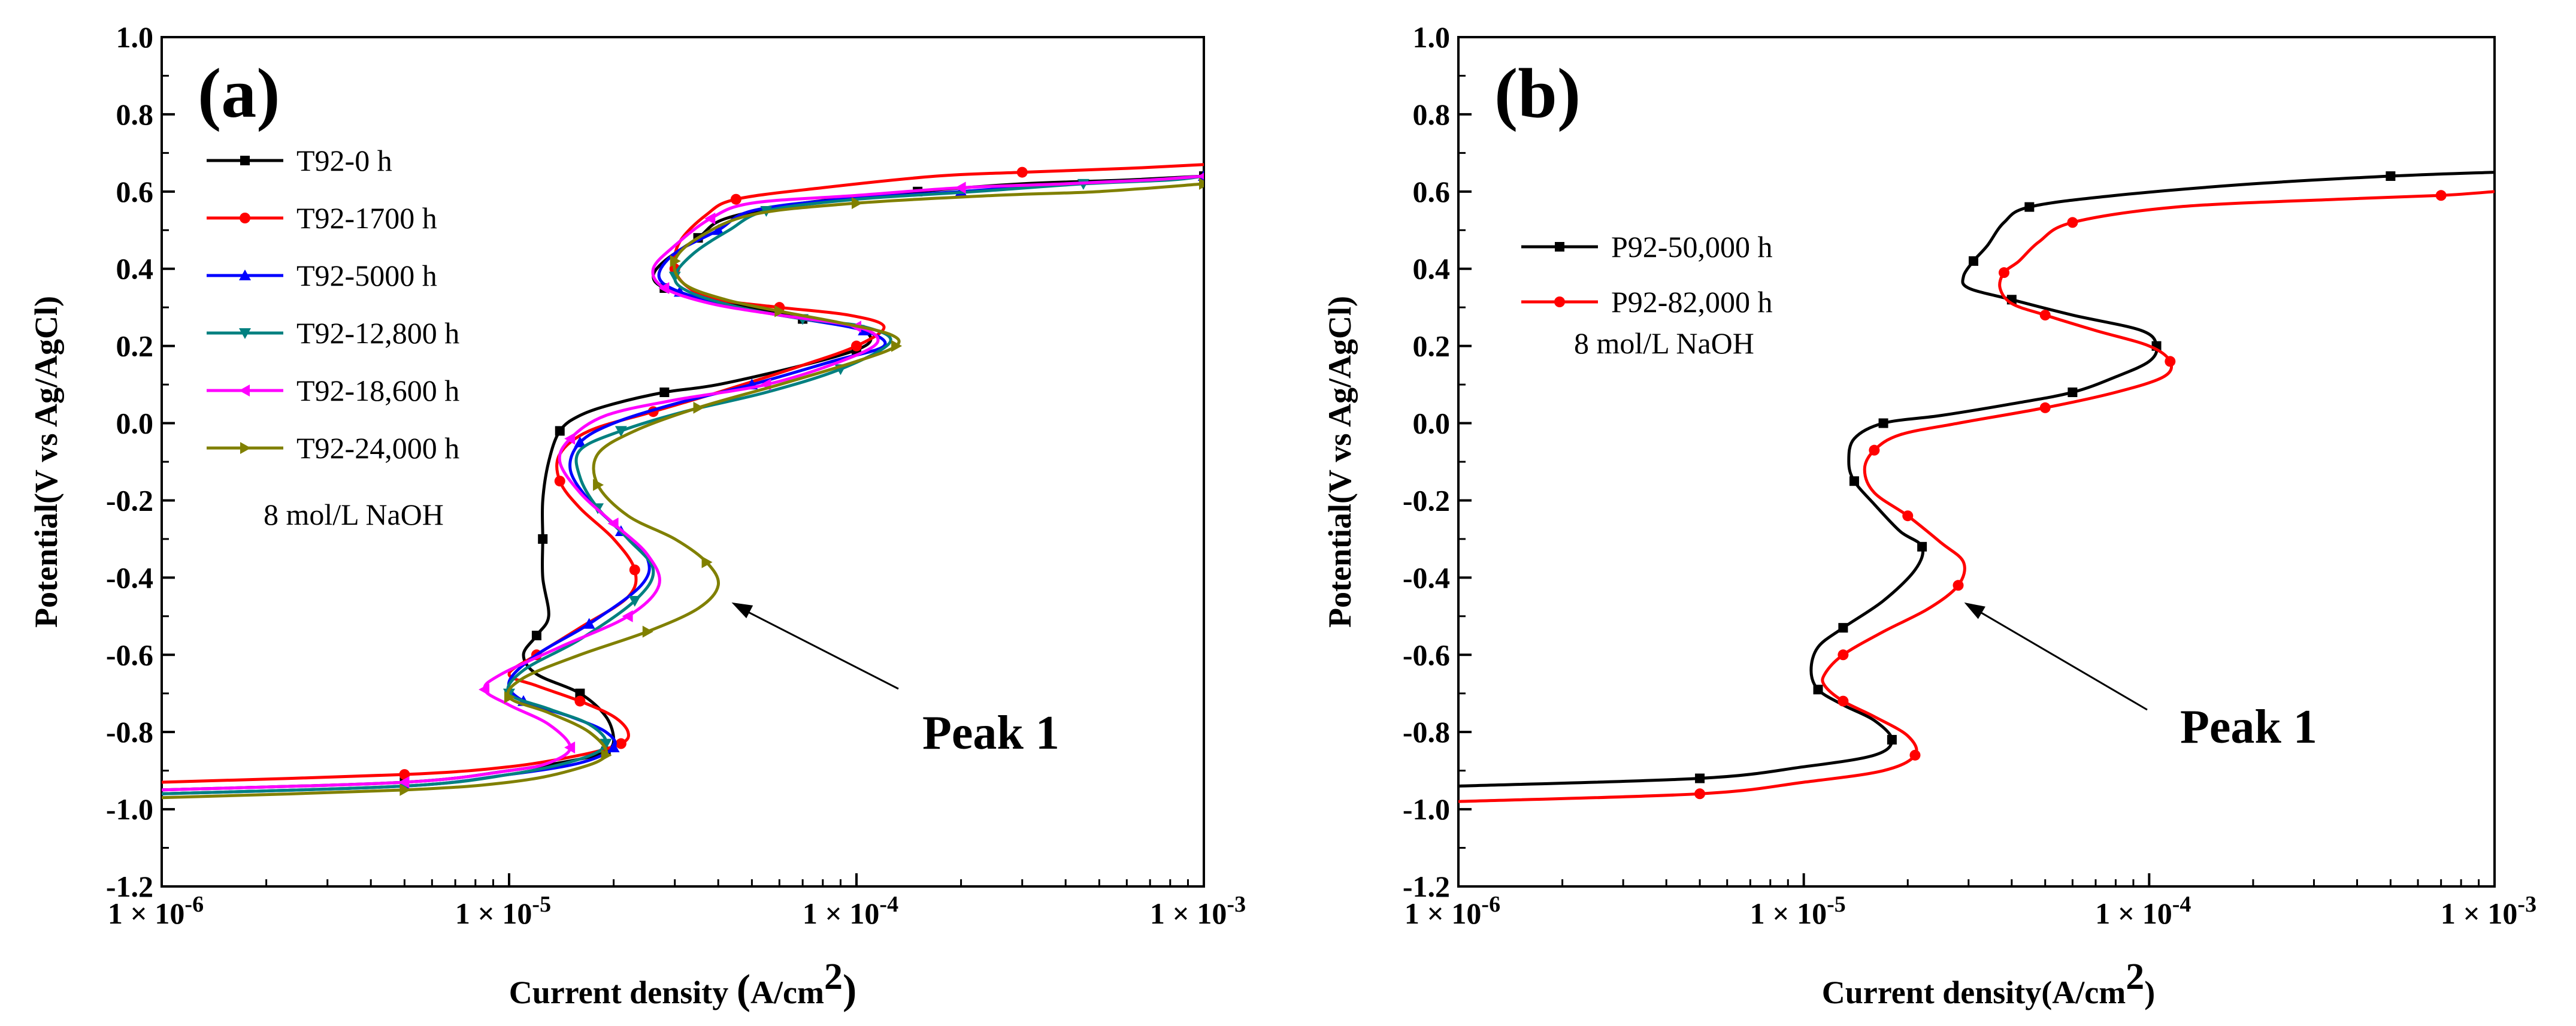 The image size is (2576, 1026). Describe the element at coordinates (541, 904) in the screenshot. I see `panel-a-x-tick-exponent: -5` at that location.